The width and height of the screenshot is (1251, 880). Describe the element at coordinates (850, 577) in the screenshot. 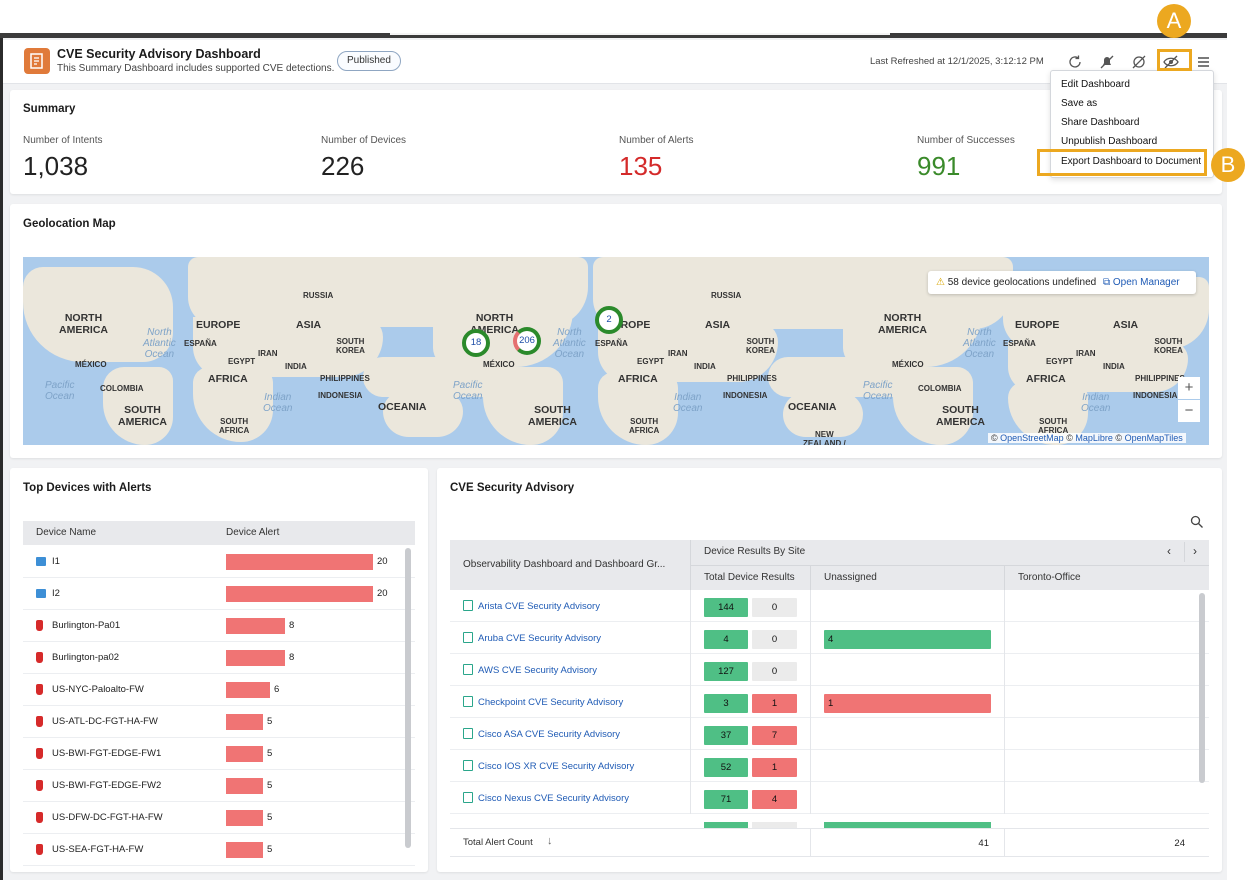

I see `col-unassigned: Unassigned` at that location.